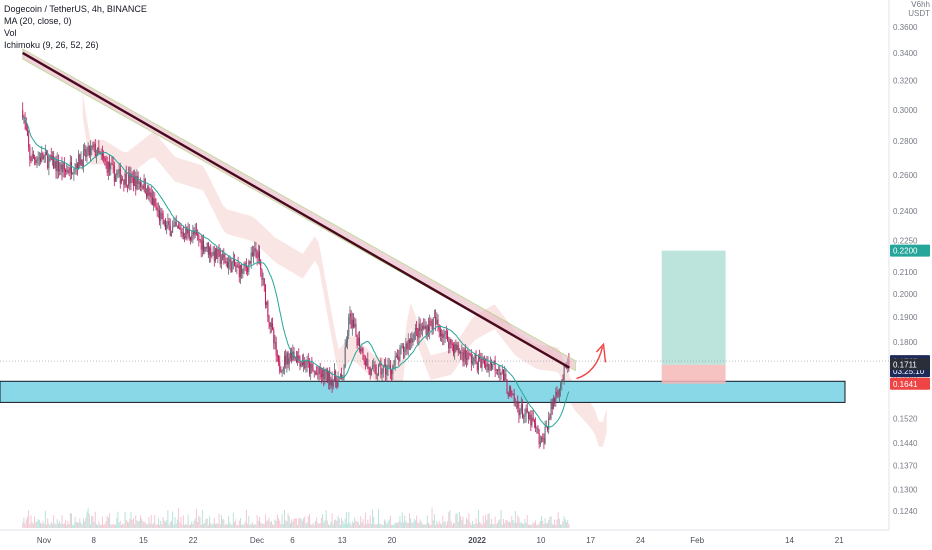 The width and height of the screenshot is (932, 550). Describe the element at coordinates (423, 391) in the screenshot. I see `support-zone` at that location.